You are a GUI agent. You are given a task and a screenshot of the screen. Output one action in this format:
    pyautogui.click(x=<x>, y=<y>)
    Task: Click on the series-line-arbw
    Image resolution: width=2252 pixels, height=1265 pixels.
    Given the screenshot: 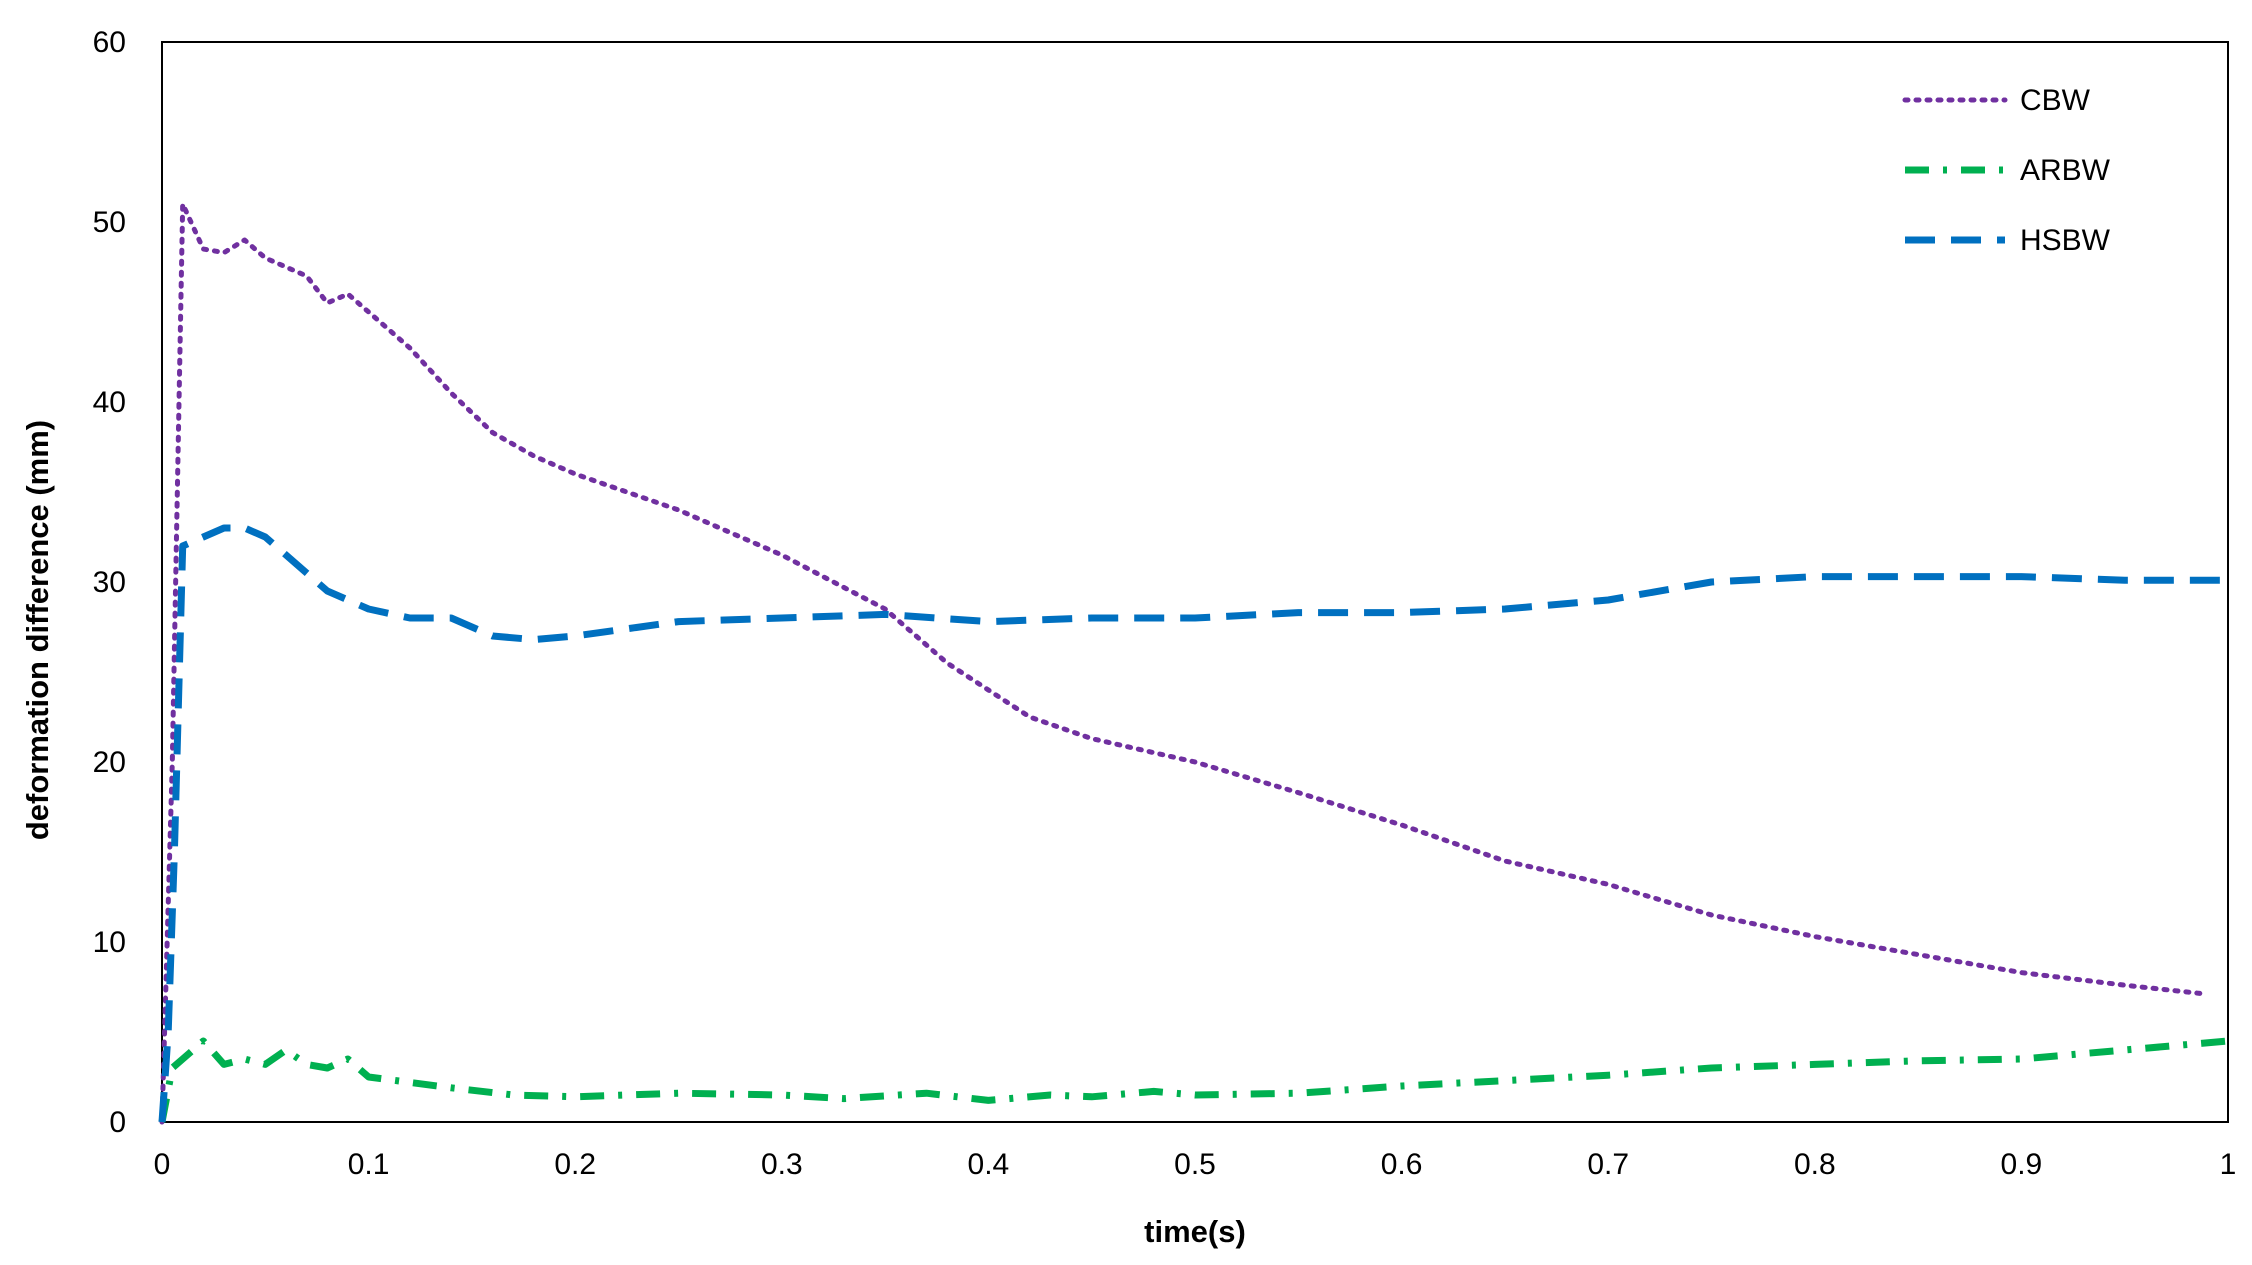 What is the action you would take?
    pyautogui.click(x=1193, y=1080)
    